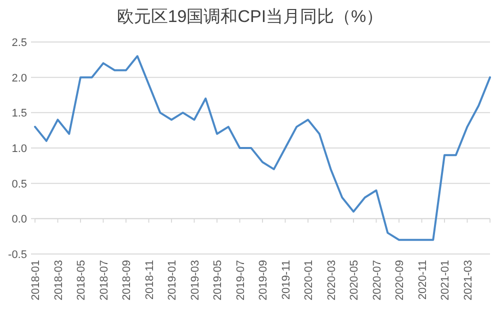 This screenshot has width=500, height=322. Describe the element at coordinates (354, 280) in the screenshot. I see `x-tick-label: 2020-05` at that location.